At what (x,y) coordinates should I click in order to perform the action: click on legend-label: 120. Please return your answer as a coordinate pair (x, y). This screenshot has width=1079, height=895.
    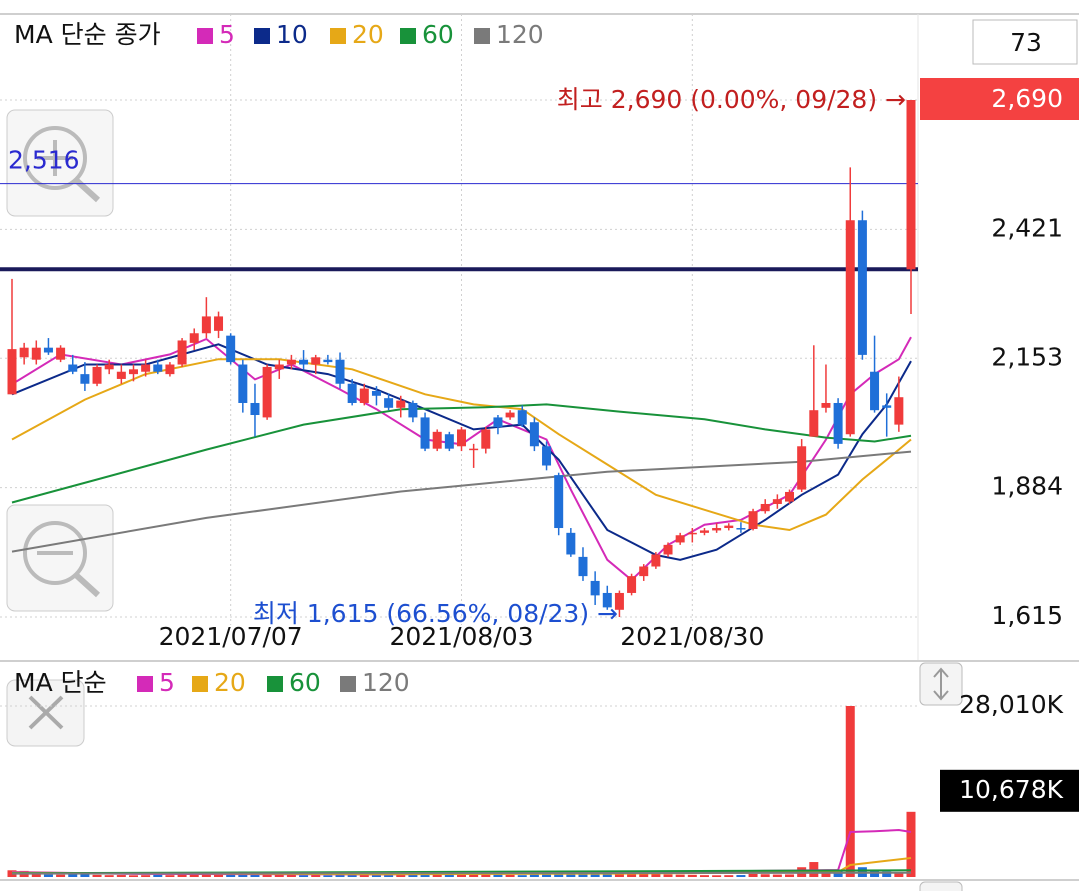
    Looking at the image, I should click on (386, 682).